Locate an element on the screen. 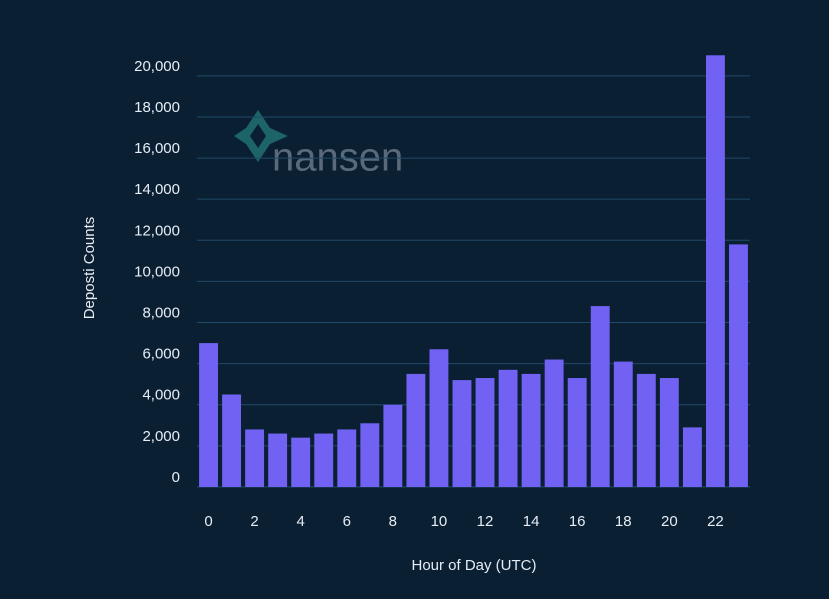 The height and width of the screenshot is (599, 829). x-tick-label: 10 is located at coordinates (439, 521).